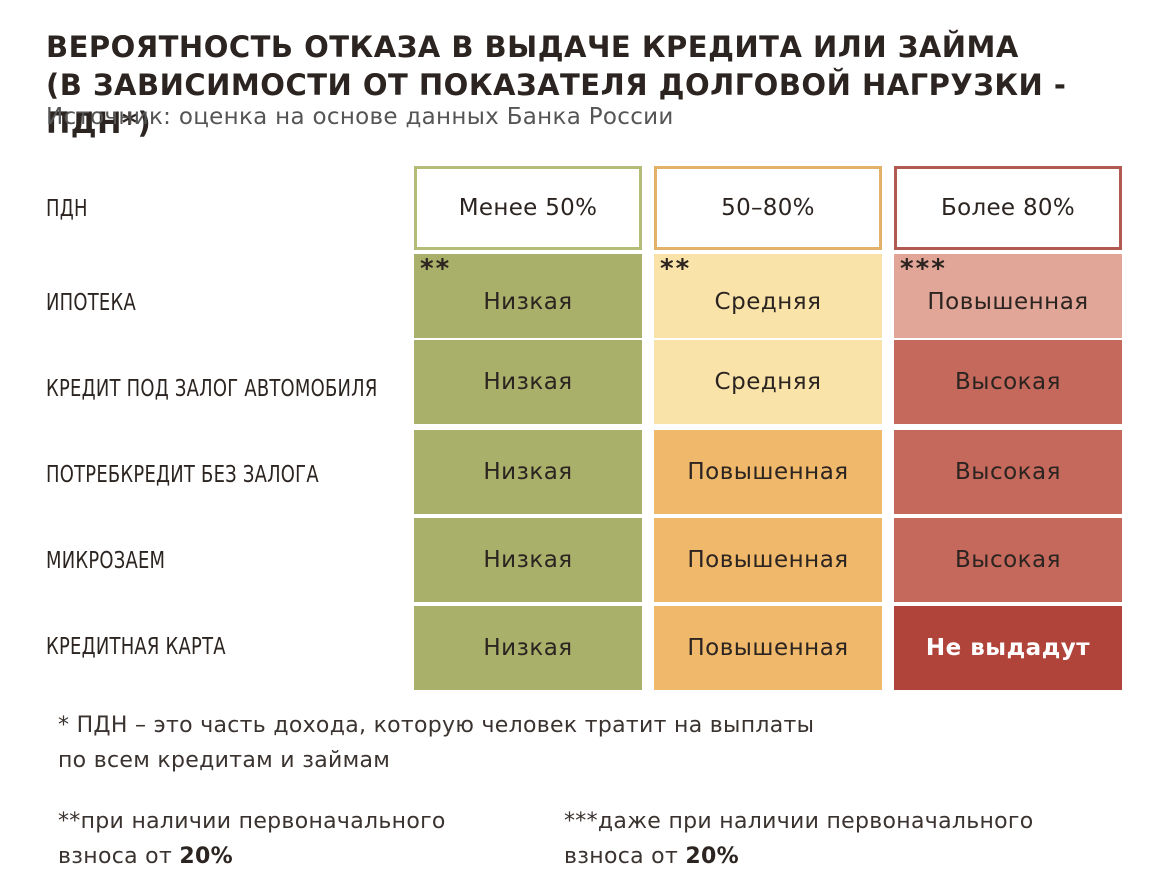 Image resolution: width=1167 pixels, height=875 pixels. What do you see at coordinates (212, 389) in the screenshot?
I see `row-label: КРЕДИТ ПОД ЗАЛОГ АВТОМОБИЛЯ` at bounding box center [212, 389].